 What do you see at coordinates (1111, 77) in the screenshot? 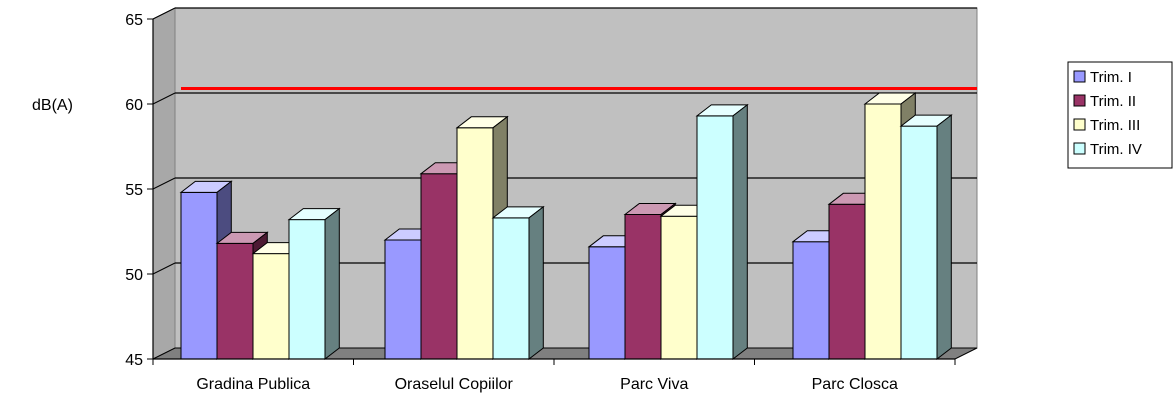
I see `legend-label: Trim. I` at bounding box center [1111, 77].